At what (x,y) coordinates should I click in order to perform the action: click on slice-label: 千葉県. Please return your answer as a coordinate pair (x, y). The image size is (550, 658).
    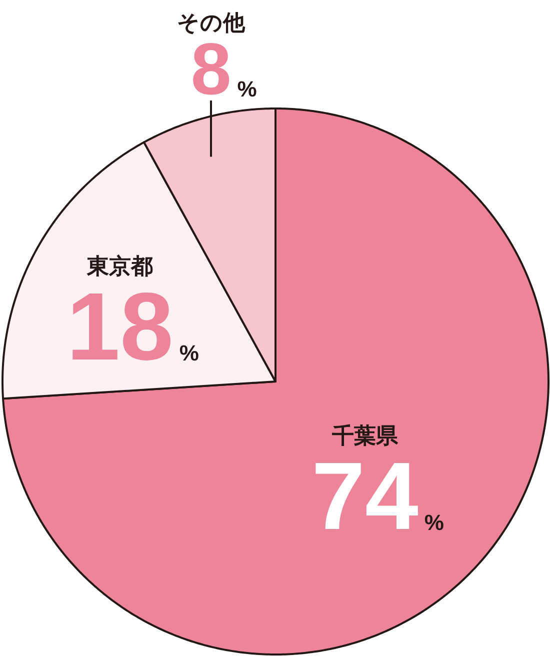
    Looking at the image, I should click on (365, 435).